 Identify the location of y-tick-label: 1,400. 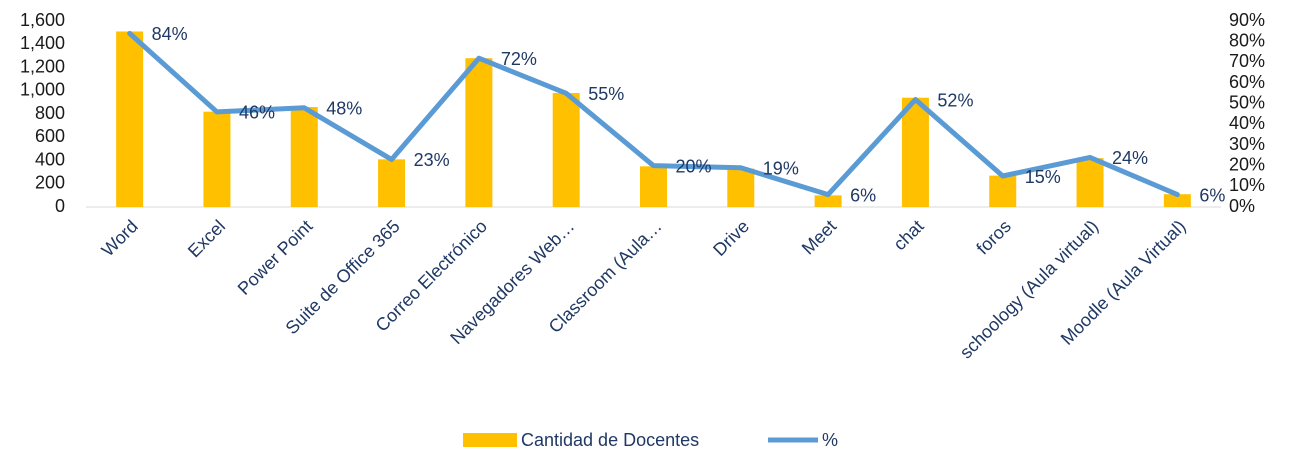
(42, 43).